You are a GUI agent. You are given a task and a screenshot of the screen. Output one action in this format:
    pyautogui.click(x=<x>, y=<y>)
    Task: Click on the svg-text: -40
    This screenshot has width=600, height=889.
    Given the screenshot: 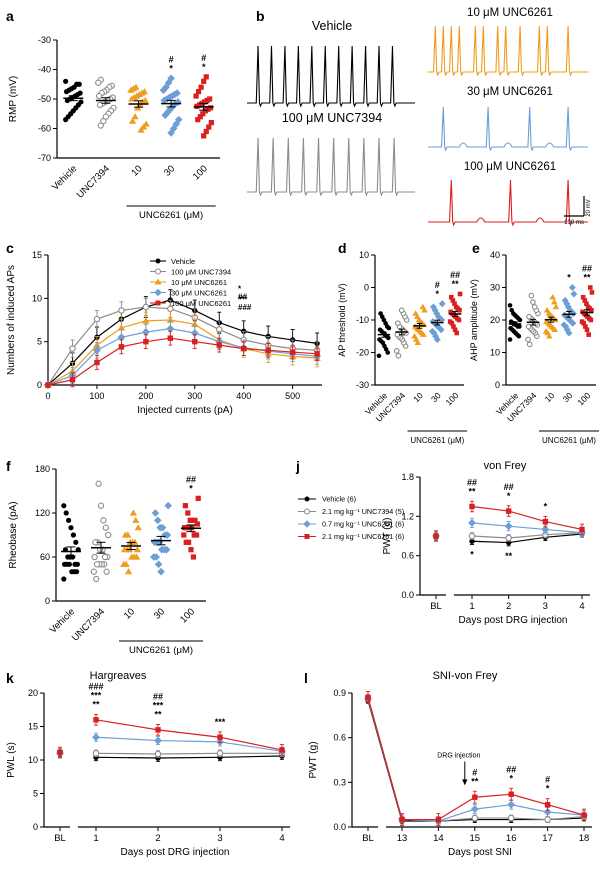 What is the action you would take?
    pyautogui.click(x=44, y=70)
    